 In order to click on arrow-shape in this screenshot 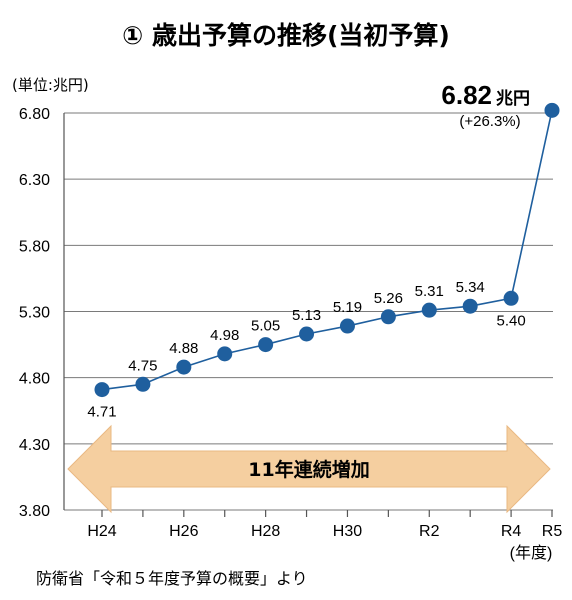, I will do `click(309, 469)`.